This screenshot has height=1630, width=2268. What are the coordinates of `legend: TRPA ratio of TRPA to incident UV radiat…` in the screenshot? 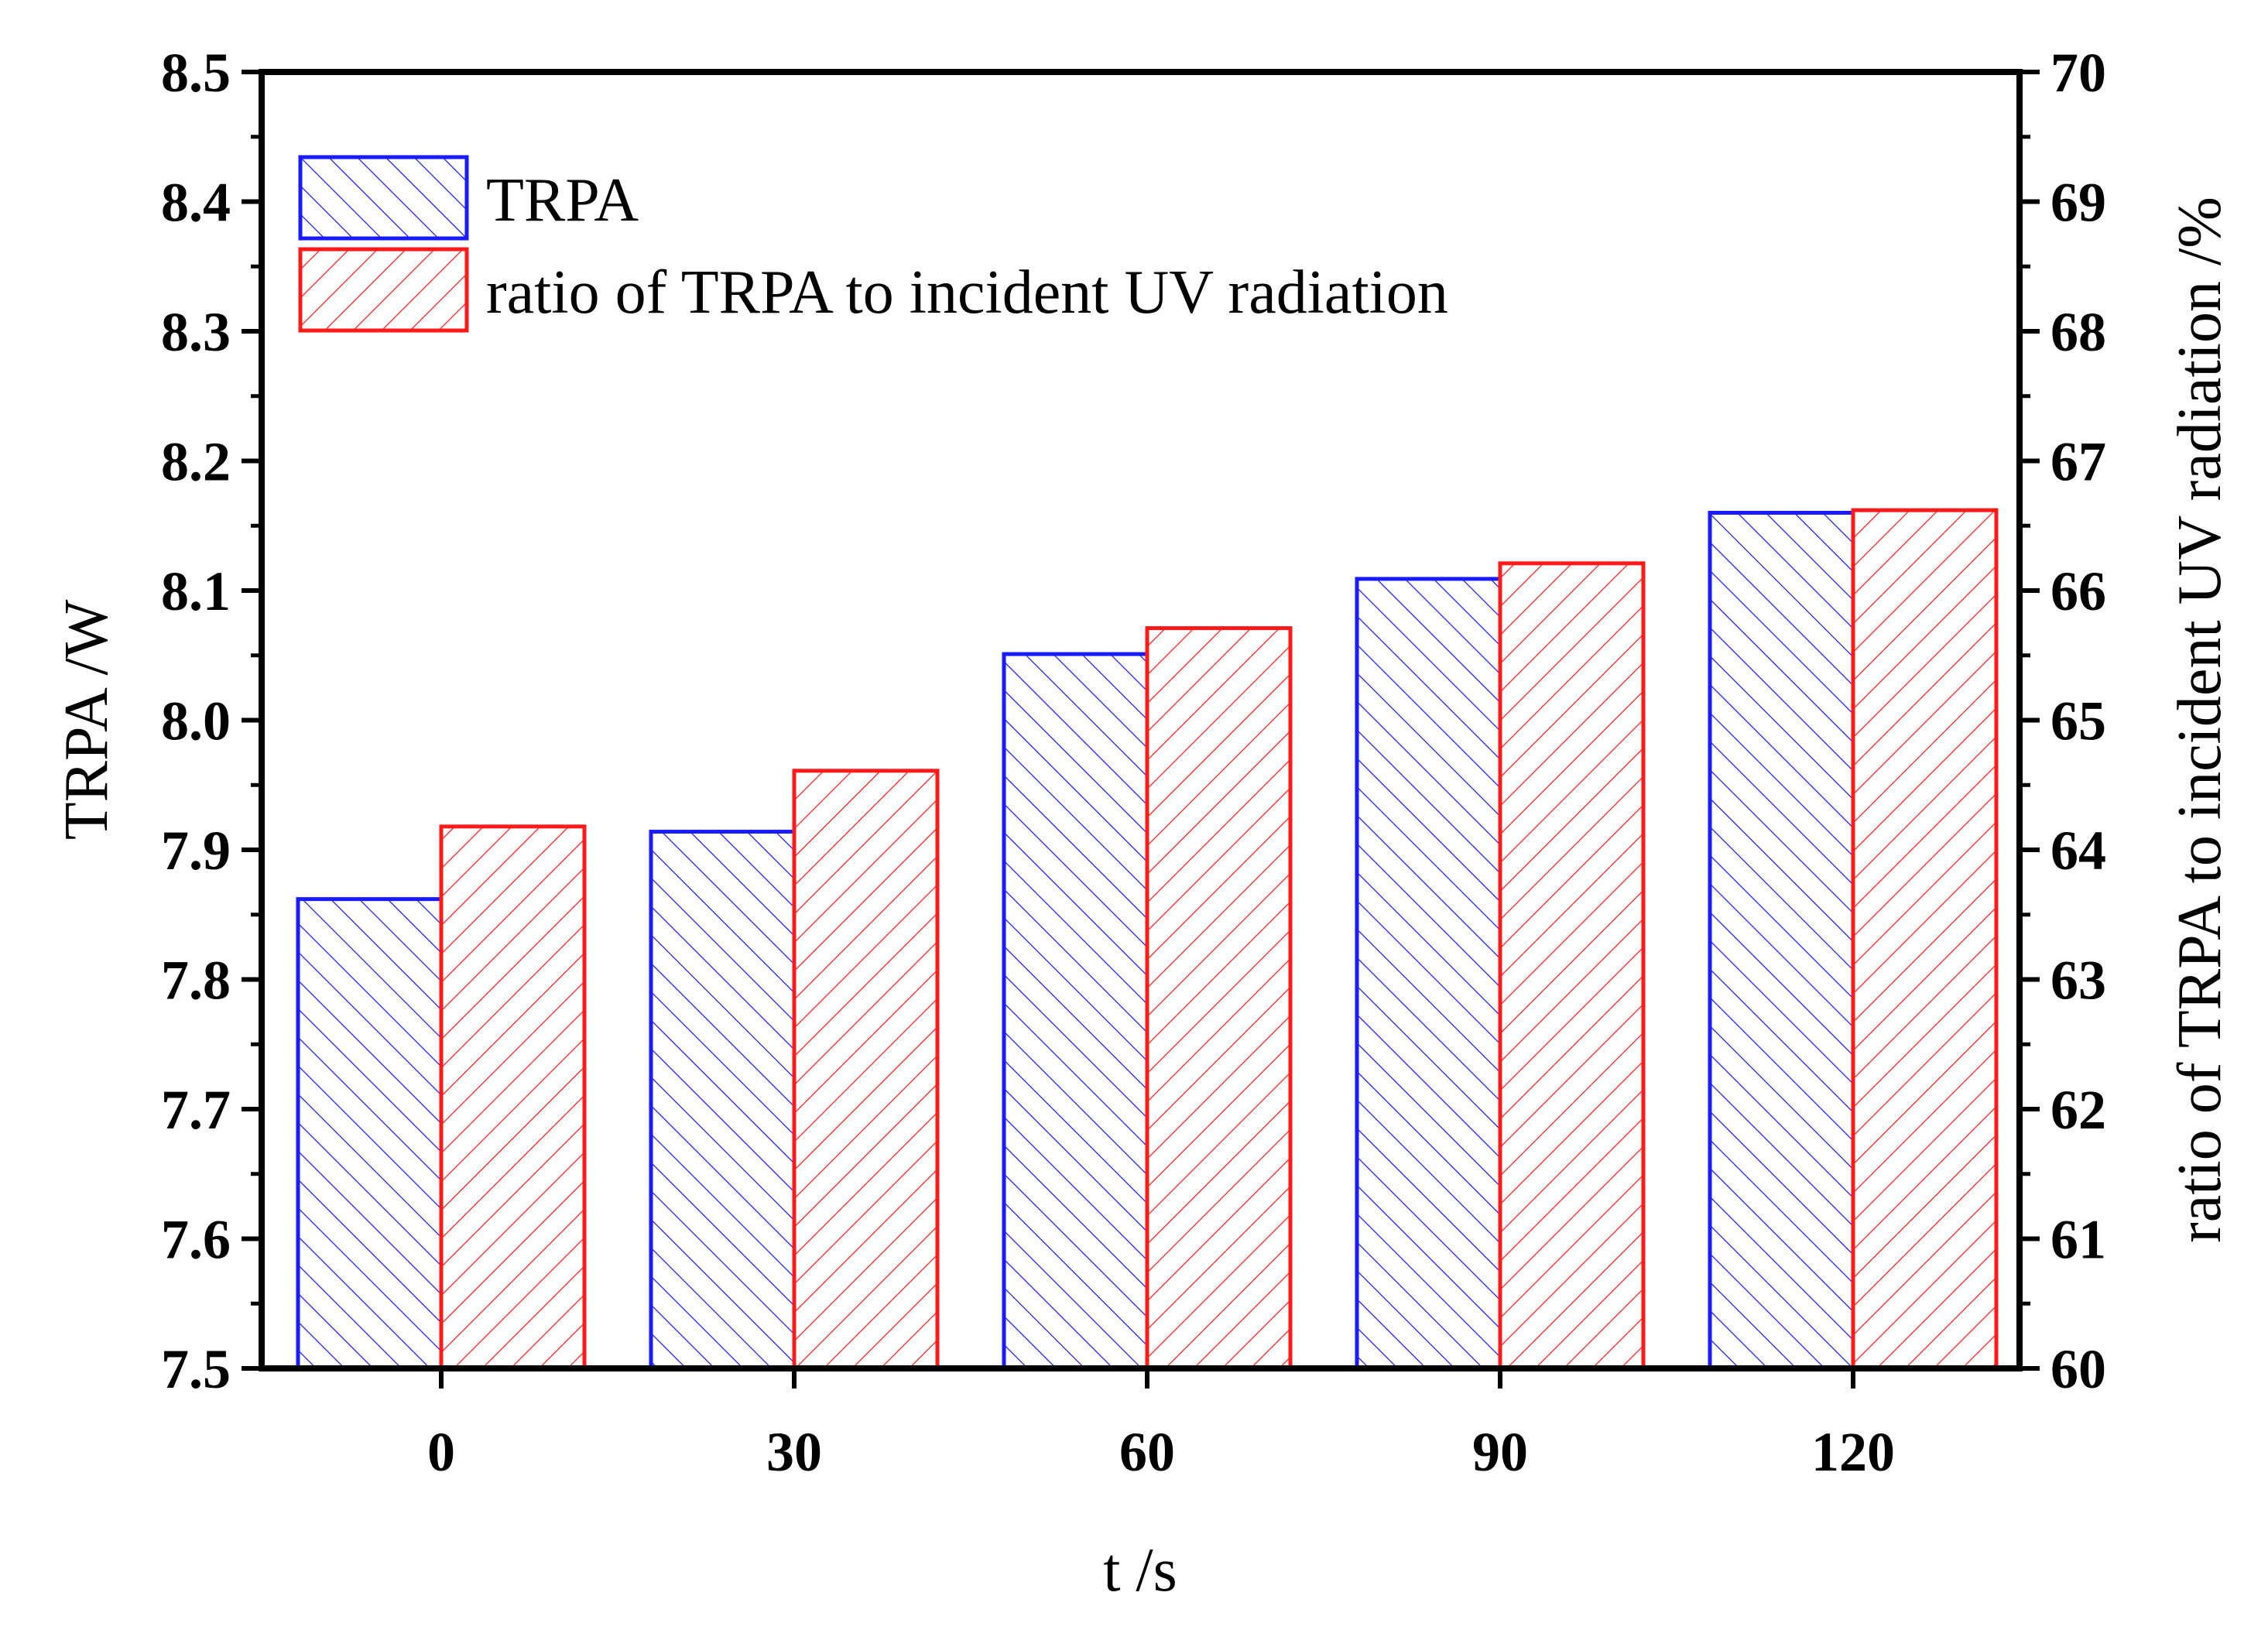 It's located at (873, 244).